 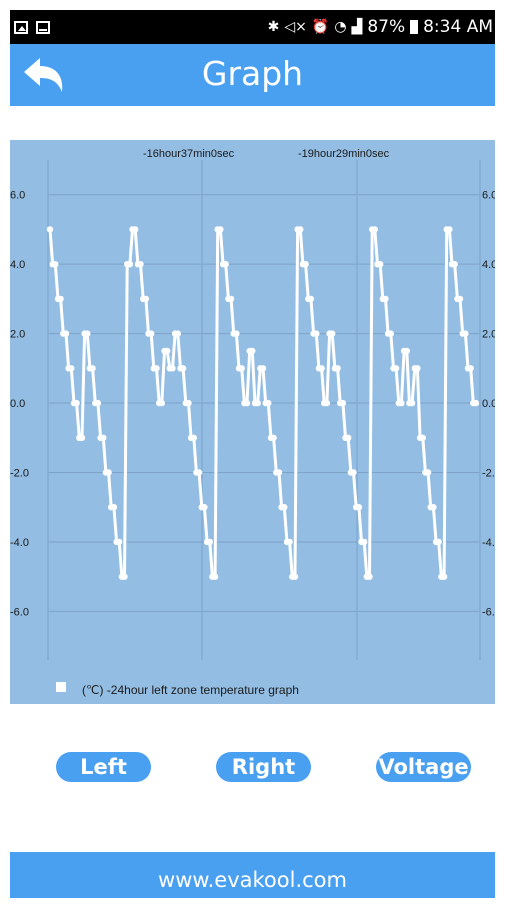 I want to click on time-marker-label: -19hour29min0sec, so click(x=344, y=154).